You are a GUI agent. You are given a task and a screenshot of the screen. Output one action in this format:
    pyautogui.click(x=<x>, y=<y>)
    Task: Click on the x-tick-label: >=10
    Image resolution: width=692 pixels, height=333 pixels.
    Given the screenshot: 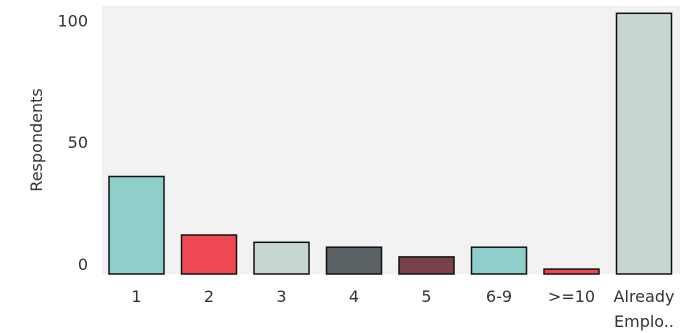 What is the action you would take?
    pyautogui.click(x=571, y=296)
    